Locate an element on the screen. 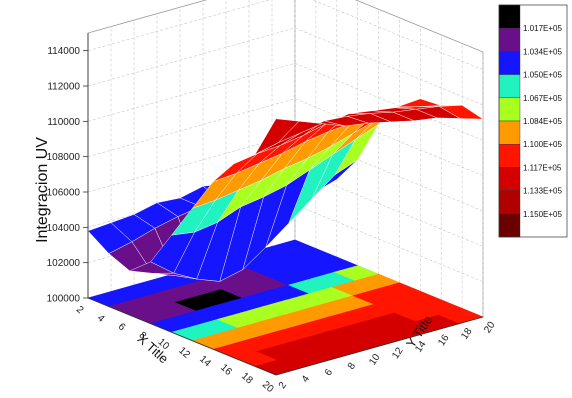  y-tick-label: 2 is located at coordinates (283, 385).